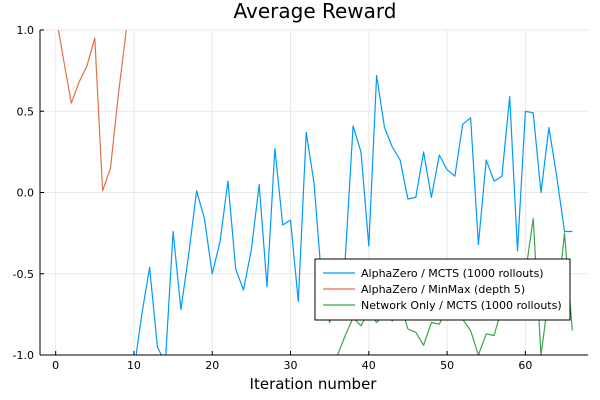  What do you see at coordinates (291, 365) in the screenshot?
I see `x-tick-label: 30` at bounding box center [291, 365].